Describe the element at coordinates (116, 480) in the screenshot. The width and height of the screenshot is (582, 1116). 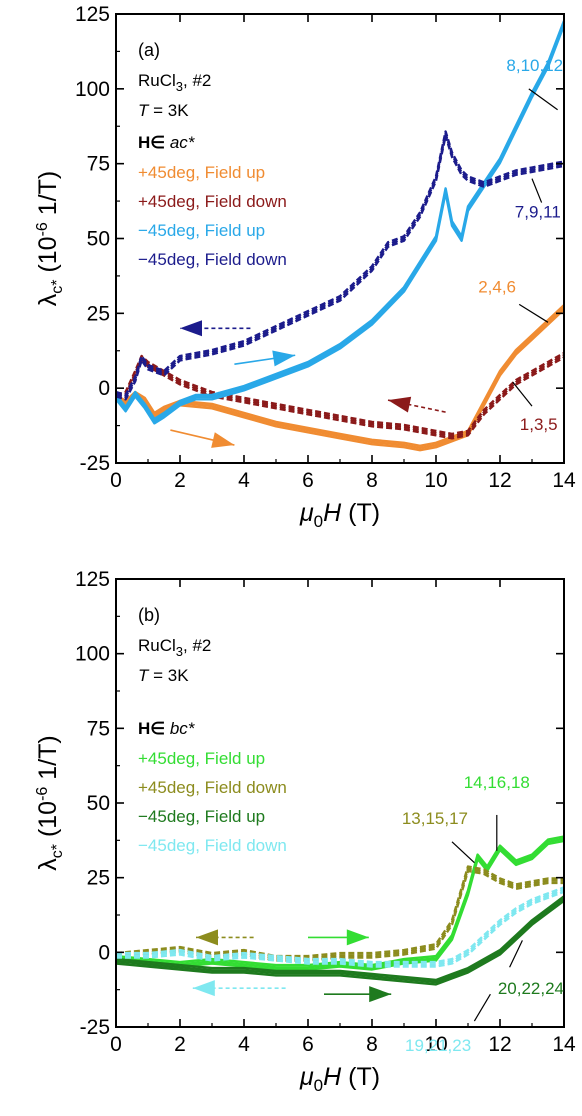
I see `x-tick-label: 0` at that location.